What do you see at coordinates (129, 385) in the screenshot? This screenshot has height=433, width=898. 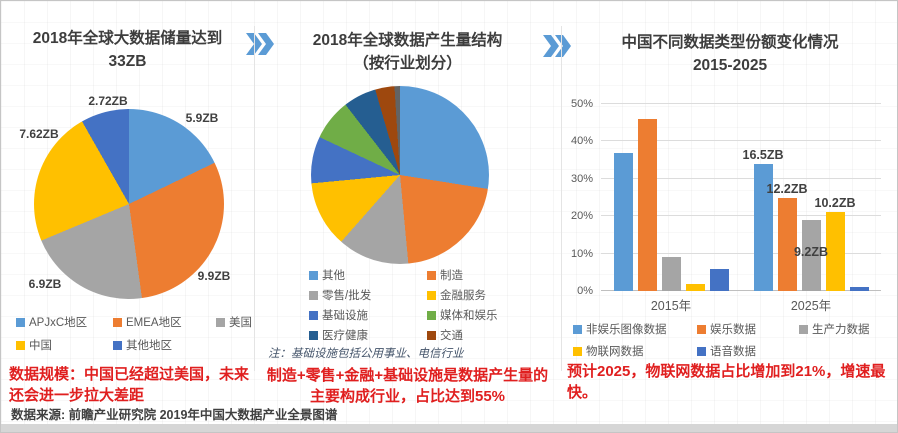 I see `storage-annotation: 数据规模：中国已经超过美国，未来还会进一步拉大差距` at bounding box center [129, 385].